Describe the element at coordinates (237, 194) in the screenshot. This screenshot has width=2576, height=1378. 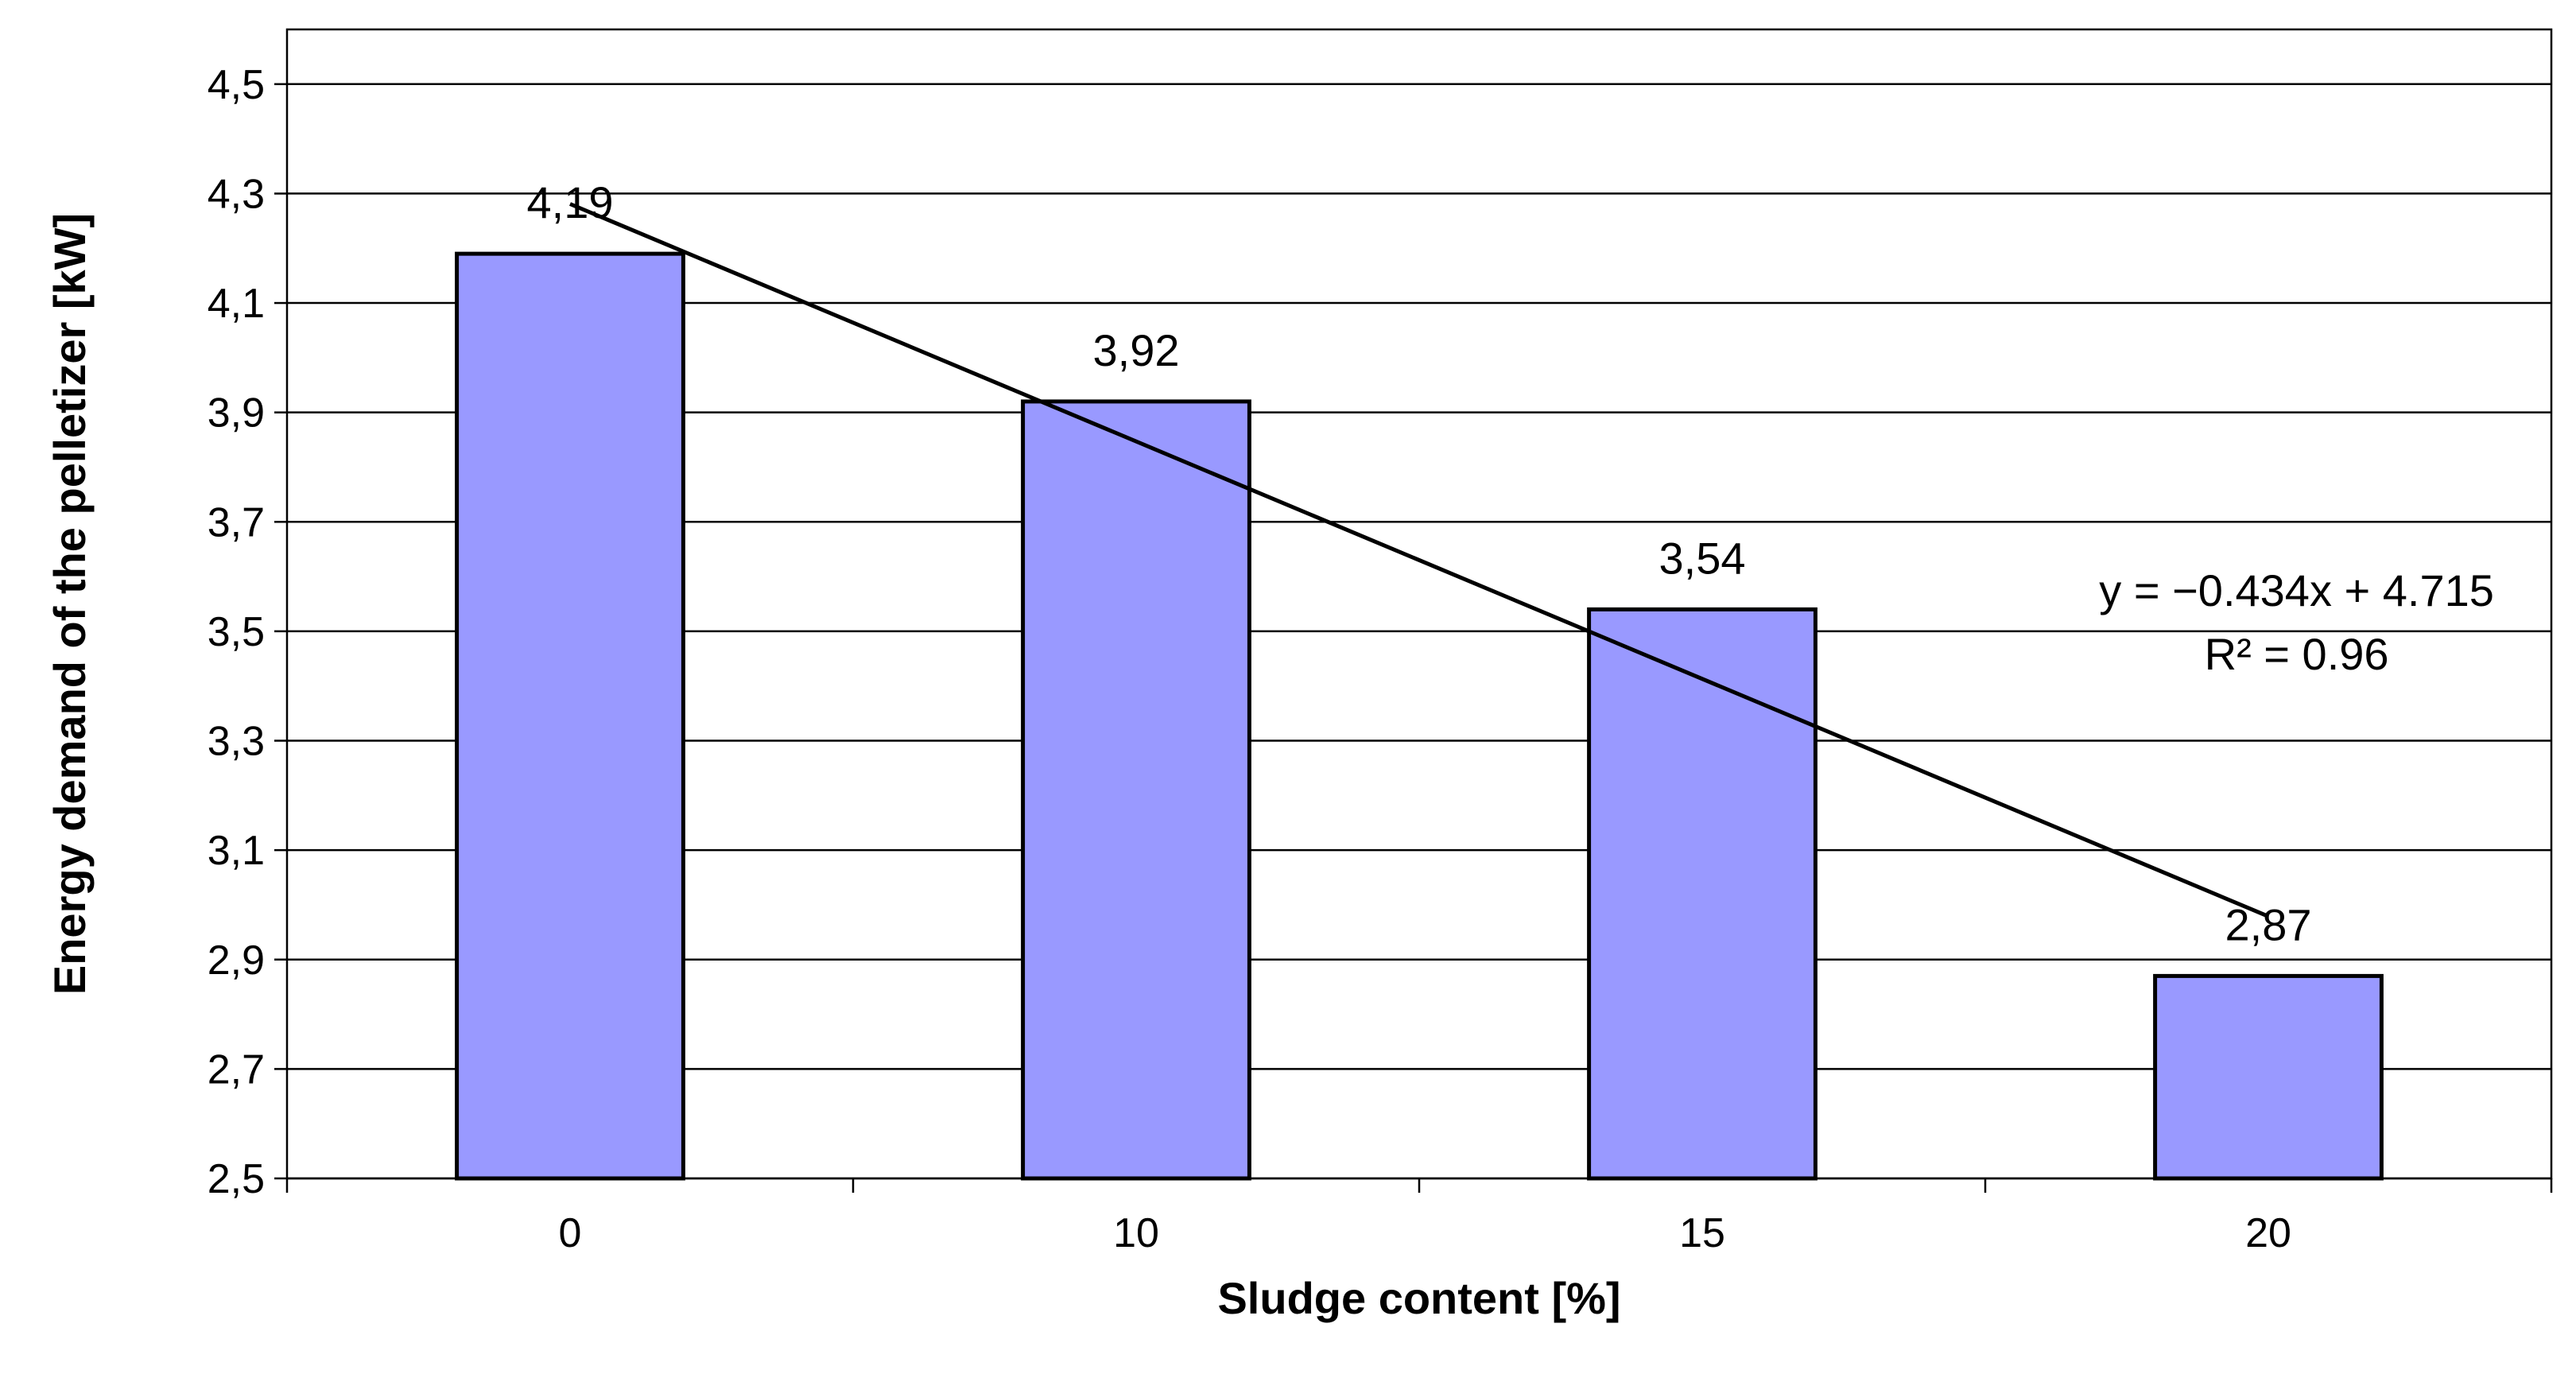
I see `y-tick-label: 4,3` at that location.